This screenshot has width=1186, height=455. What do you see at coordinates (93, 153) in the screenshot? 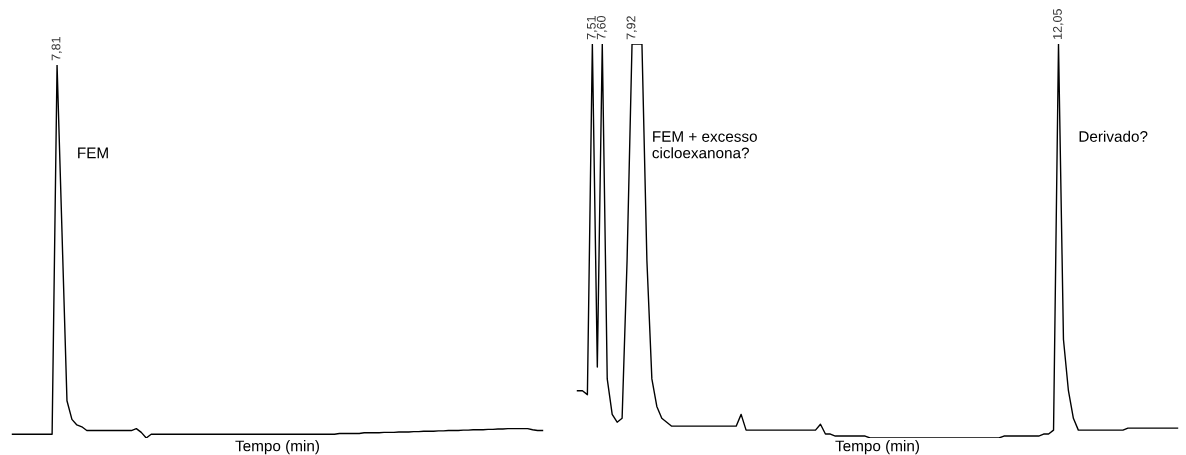
I see `annotation: FEM` at bounding box center [93, 153].